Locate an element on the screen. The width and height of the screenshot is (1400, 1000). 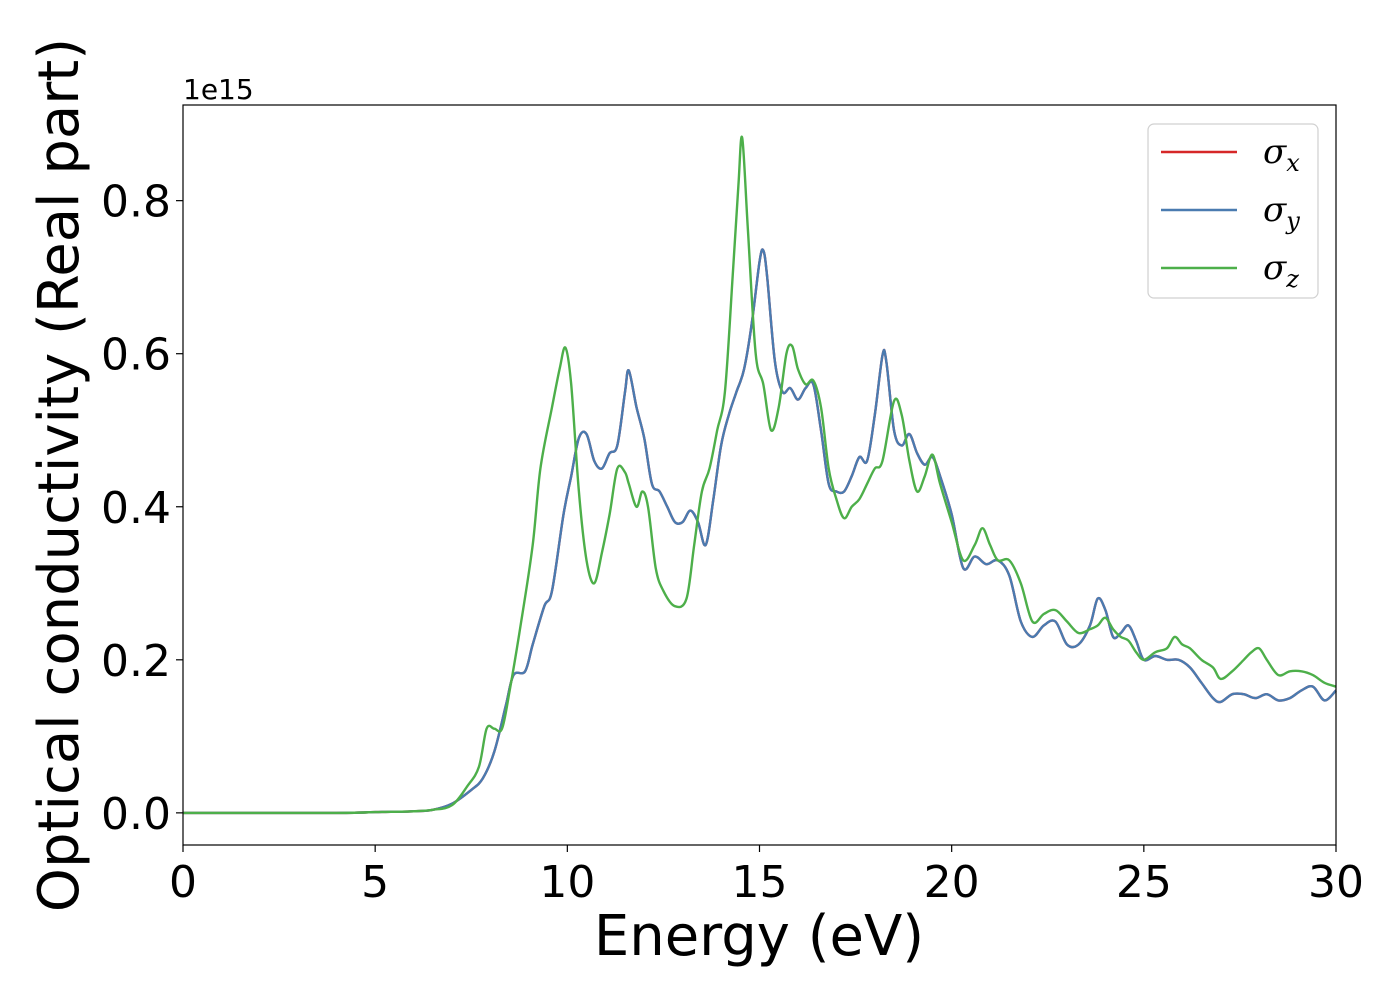
y-tick-label: 0.6 is located at coordinates (136, 355).